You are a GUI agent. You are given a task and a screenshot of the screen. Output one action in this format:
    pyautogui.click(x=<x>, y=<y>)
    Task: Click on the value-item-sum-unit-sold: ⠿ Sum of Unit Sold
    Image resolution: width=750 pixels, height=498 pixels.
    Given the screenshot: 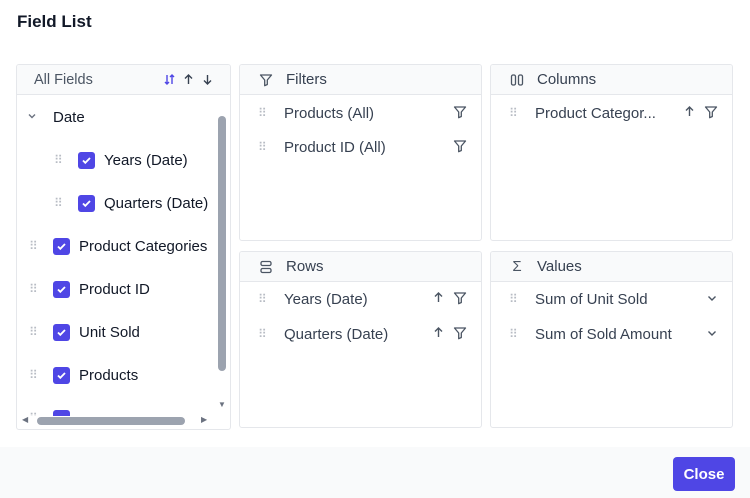 What is the action you would take?
    pyautogui.click(x=611, y=299)
    